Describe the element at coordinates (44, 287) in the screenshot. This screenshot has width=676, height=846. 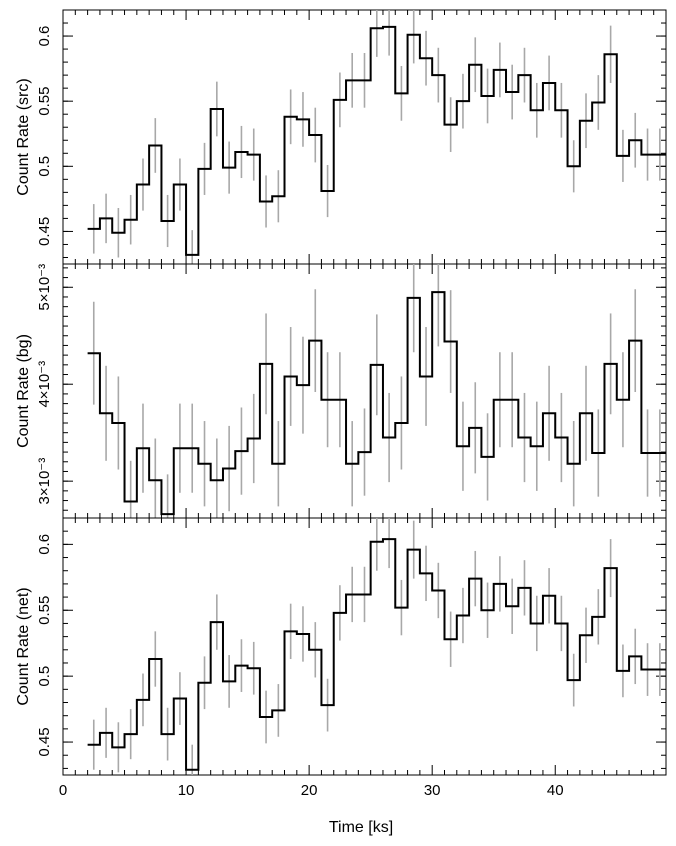
I see `y-tick-label-bg: 5×10⁻³` at that location.